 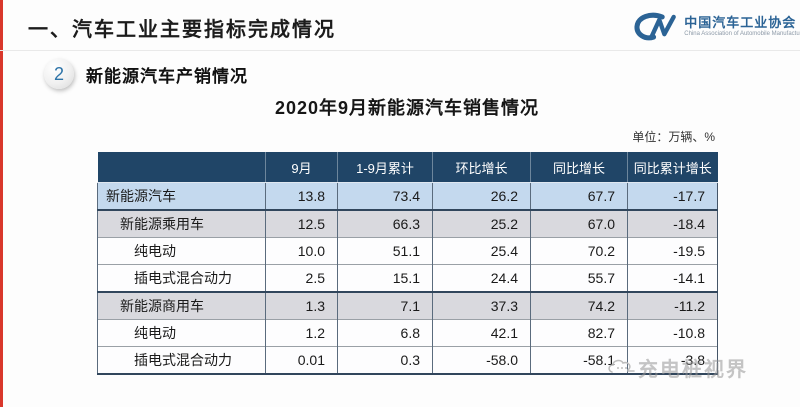 What do you see at coordinates (579, 333) in the screenshot?
I see `data-cell: 82.7` at bounding box center [579, 333].